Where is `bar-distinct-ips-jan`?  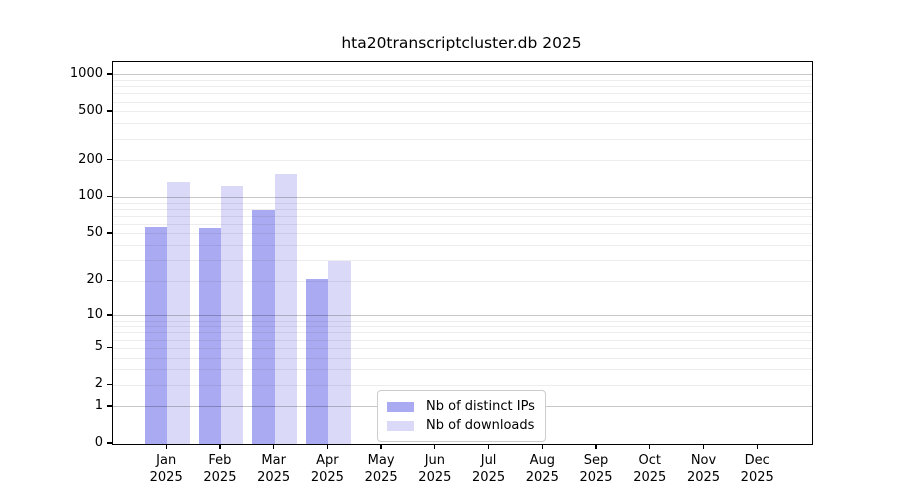
bar-distinct-ips-jan is located at coordinates (156, 335).